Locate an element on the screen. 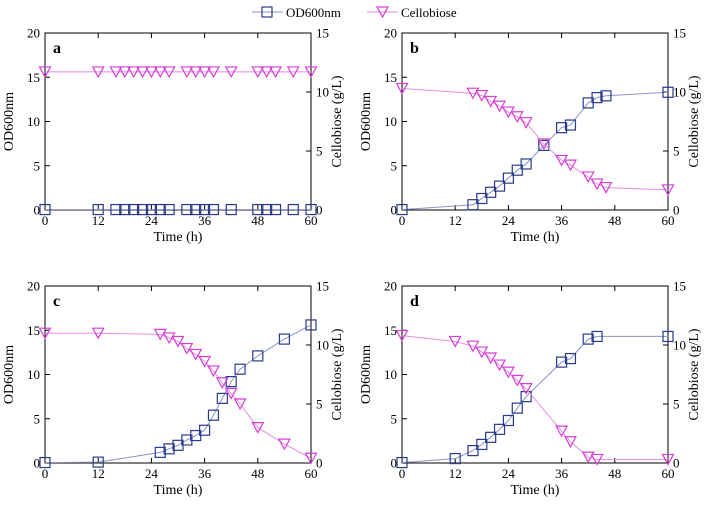 This screenshot has width=709, height=511. y-right-tick-label: 5 is located at coordinates (676, 151).